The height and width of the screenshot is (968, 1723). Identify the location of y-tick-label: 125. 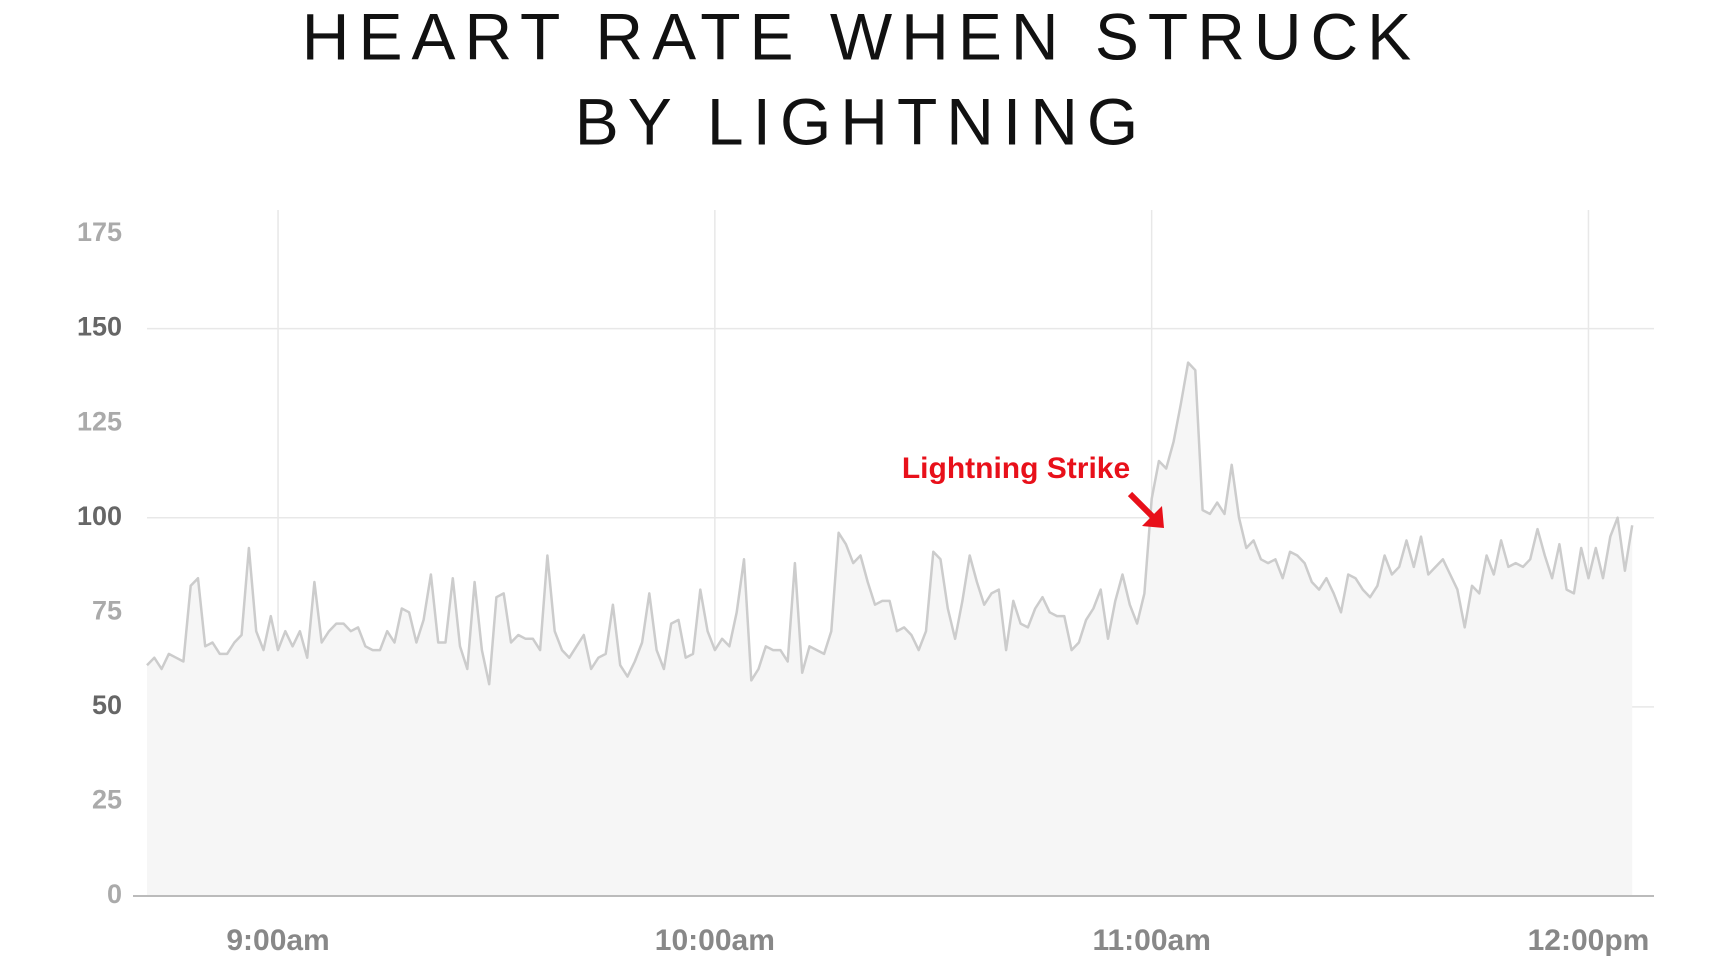
(99, 421).